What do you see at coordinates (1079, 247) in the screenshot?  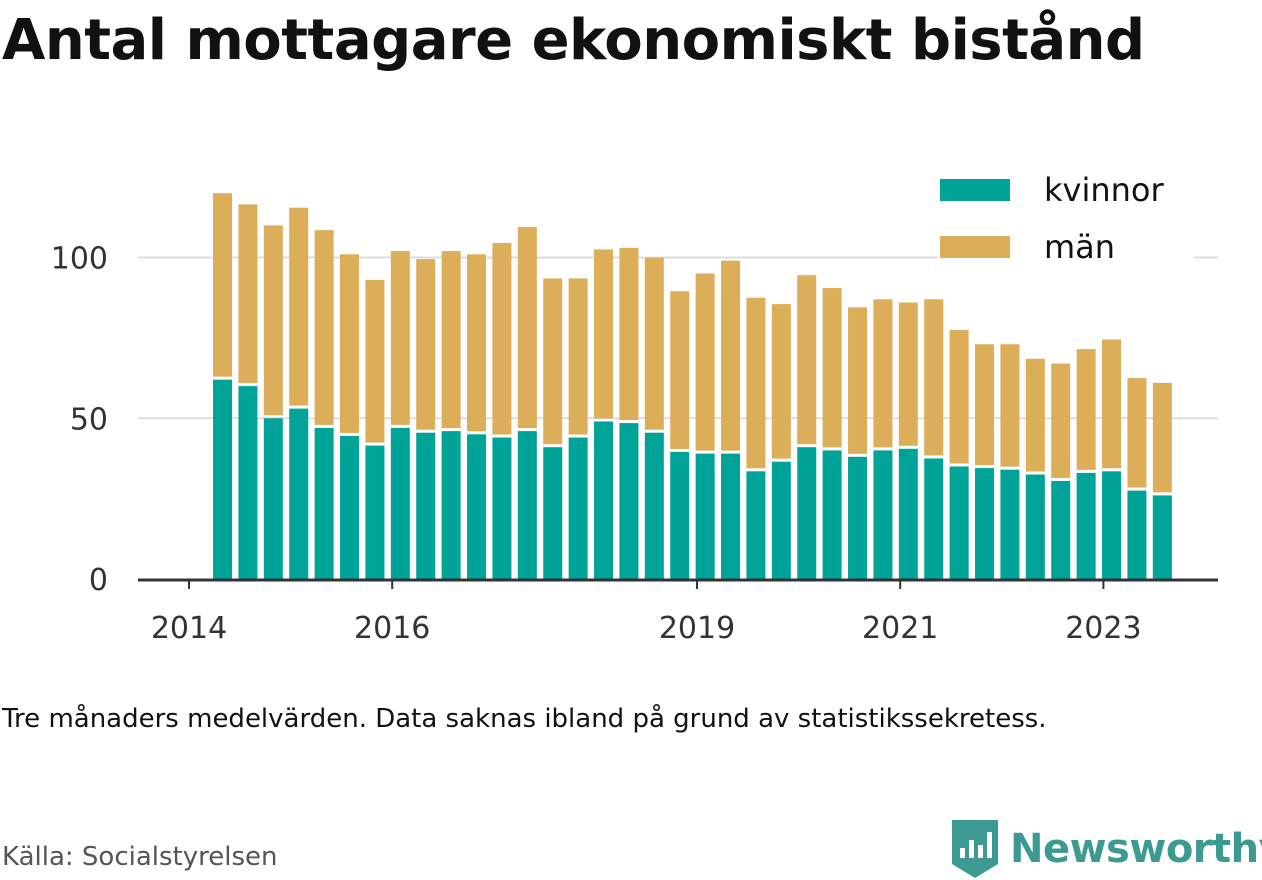 I see `legend-label: män` at bounding box center [1079, 247].